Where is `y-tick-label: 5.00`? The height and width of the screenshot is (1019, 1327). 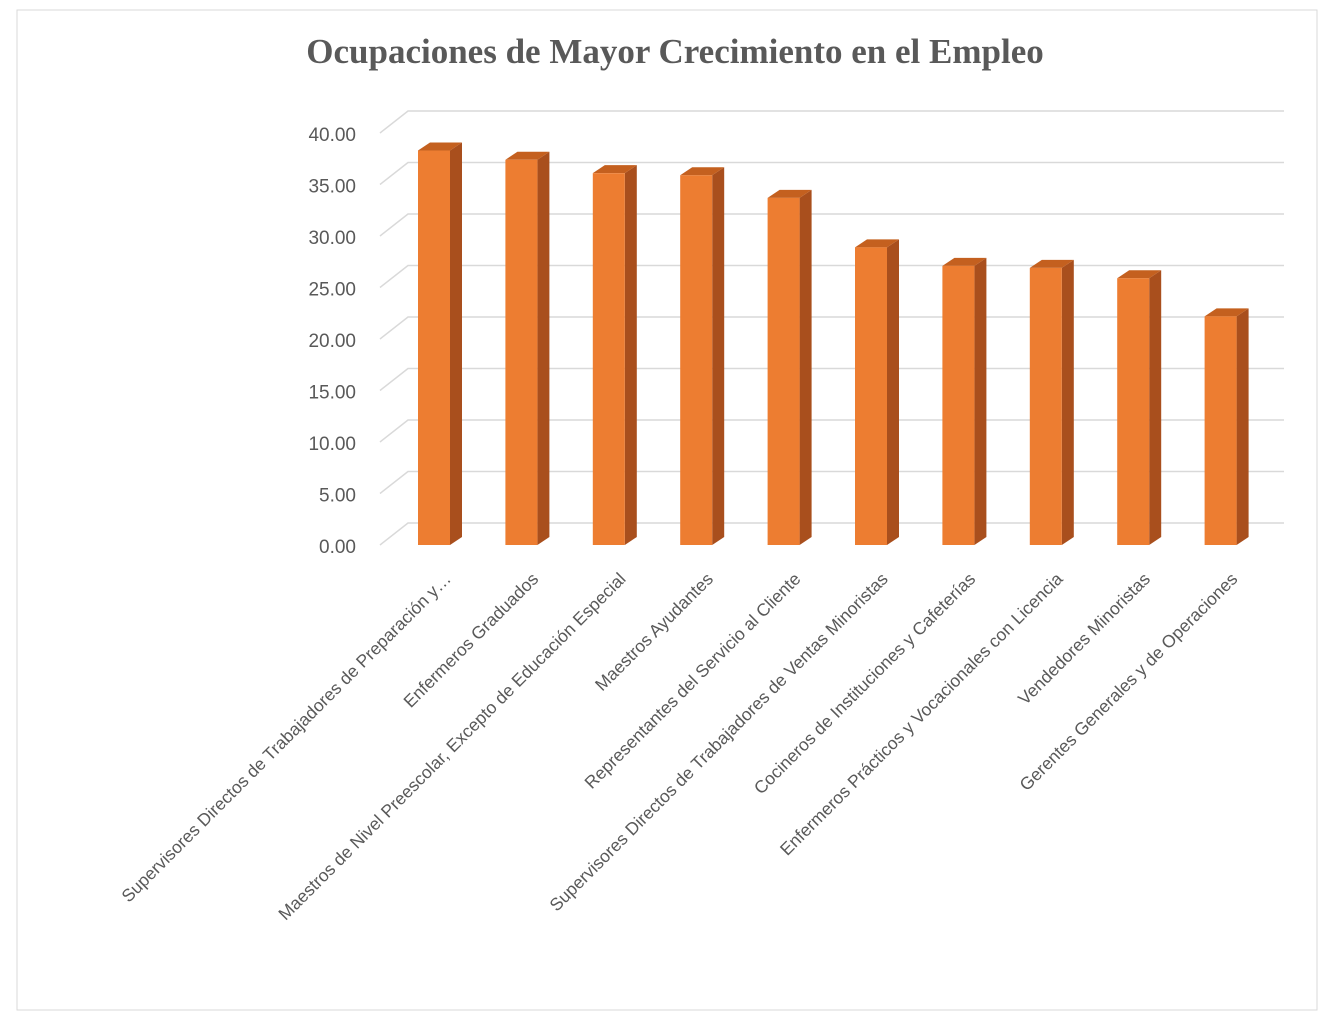
y-tick-label: 5.00 is located at coordinates (337, 496).